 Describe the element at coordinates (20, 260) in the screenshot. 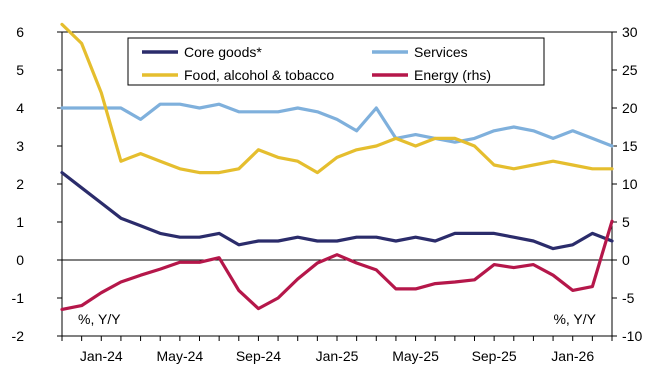

I see `left-axis-tick-label: 0` at that location.